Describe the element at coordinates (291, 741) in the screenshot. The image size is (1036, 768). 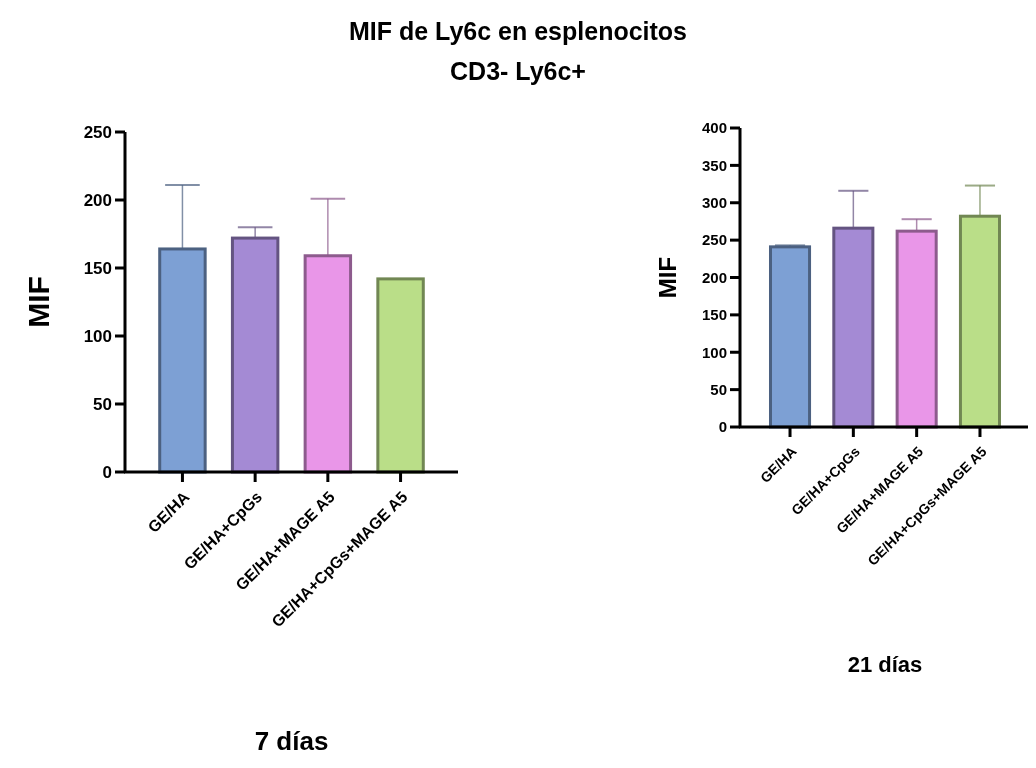
I see `x-axis-title: 7 días` at that location.